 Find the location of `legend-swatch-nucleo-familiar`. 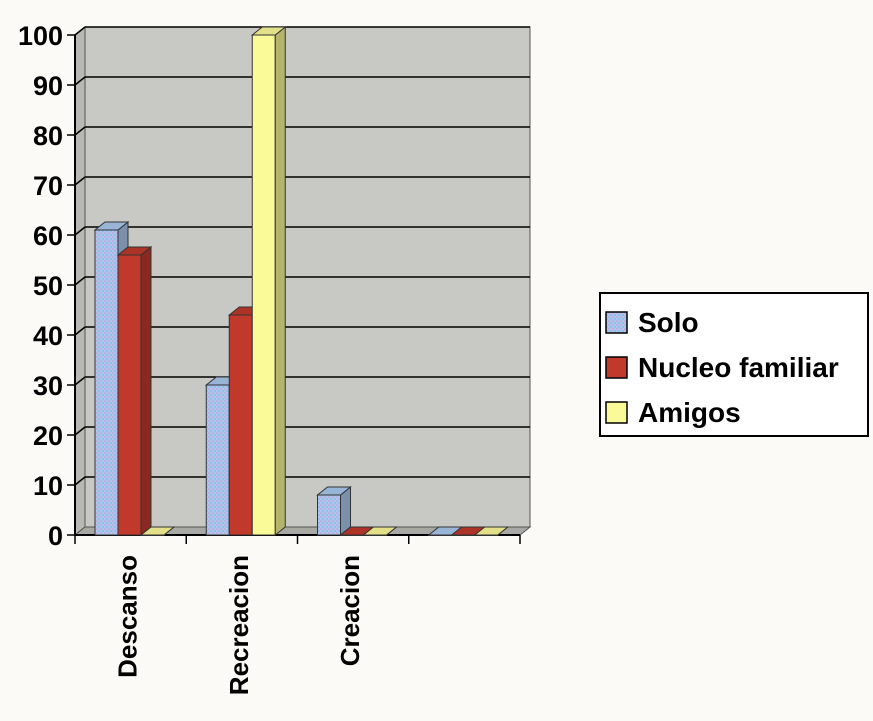

legend-swatch-nucleo-familiar is located at coordinates (616, 367).